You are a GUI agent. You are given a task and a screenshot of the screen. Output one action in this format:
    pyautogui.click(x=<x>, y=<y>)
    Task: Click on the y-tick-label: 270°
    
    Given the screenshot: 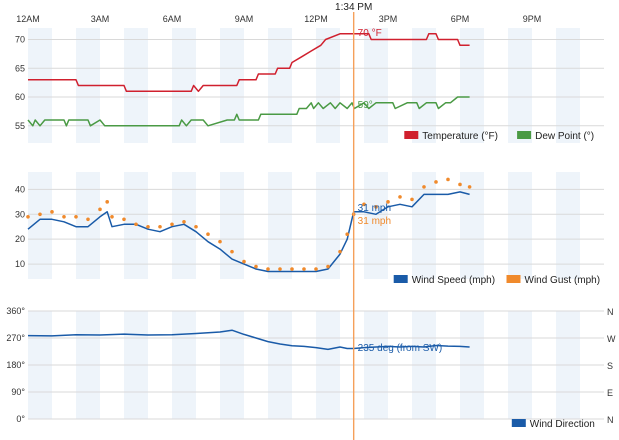 What is the action you would take?
    pyautogui.click(x=15, y=338)
    